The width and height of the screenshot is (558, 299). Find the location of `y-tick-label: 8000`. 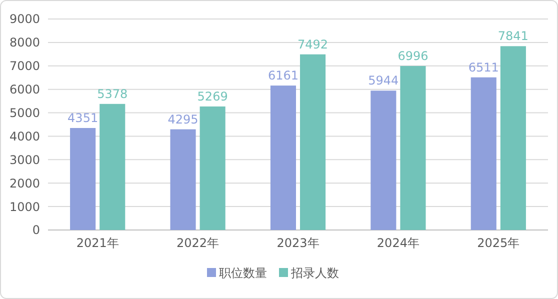

y-tick-label: 8000 is located at coordinates (24, 43).